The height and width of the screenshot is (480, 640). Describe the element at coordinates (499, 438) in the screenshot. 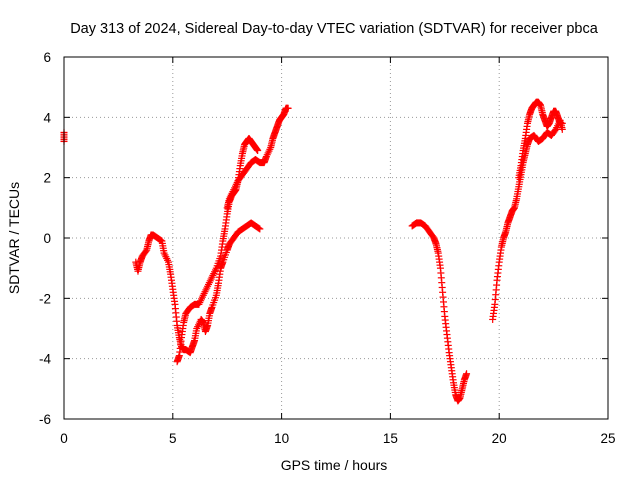

I see `x-tick-label: 20` at that location.